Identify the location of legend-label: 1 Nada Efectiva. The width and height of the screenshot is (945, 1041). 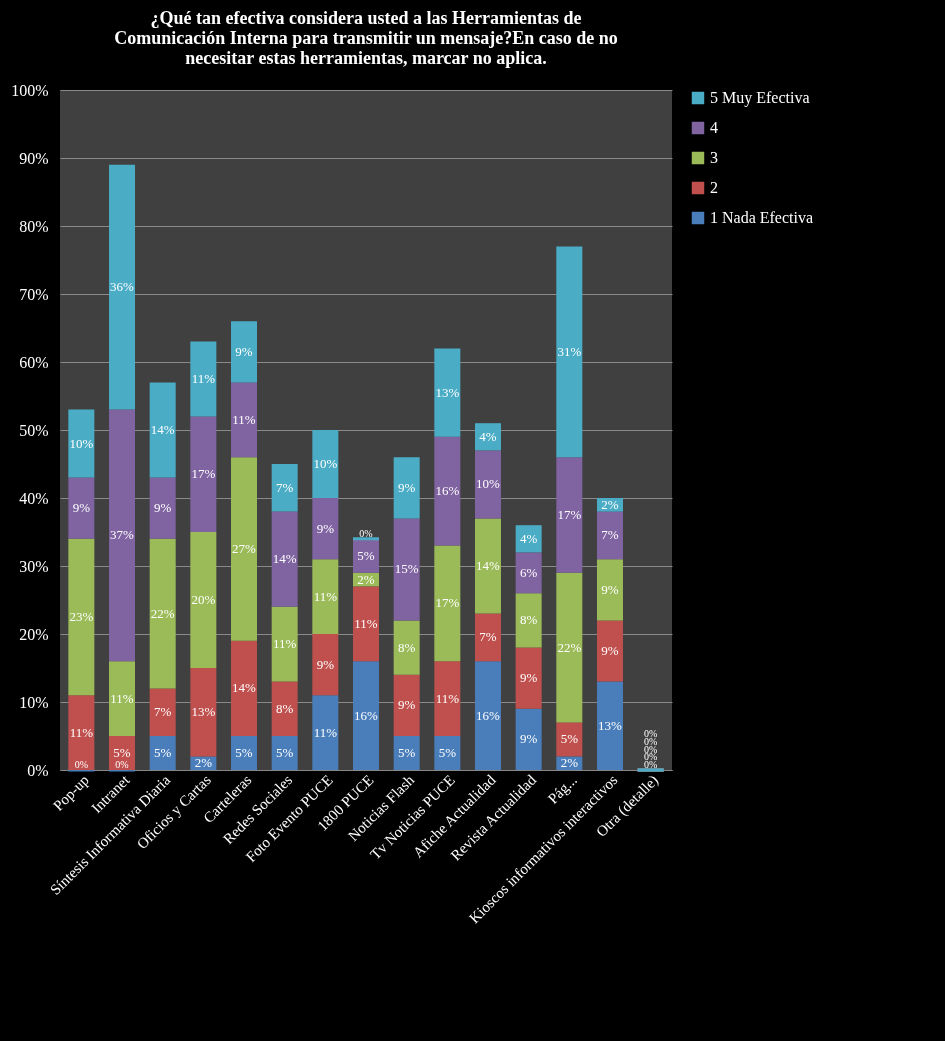
(762, 217).